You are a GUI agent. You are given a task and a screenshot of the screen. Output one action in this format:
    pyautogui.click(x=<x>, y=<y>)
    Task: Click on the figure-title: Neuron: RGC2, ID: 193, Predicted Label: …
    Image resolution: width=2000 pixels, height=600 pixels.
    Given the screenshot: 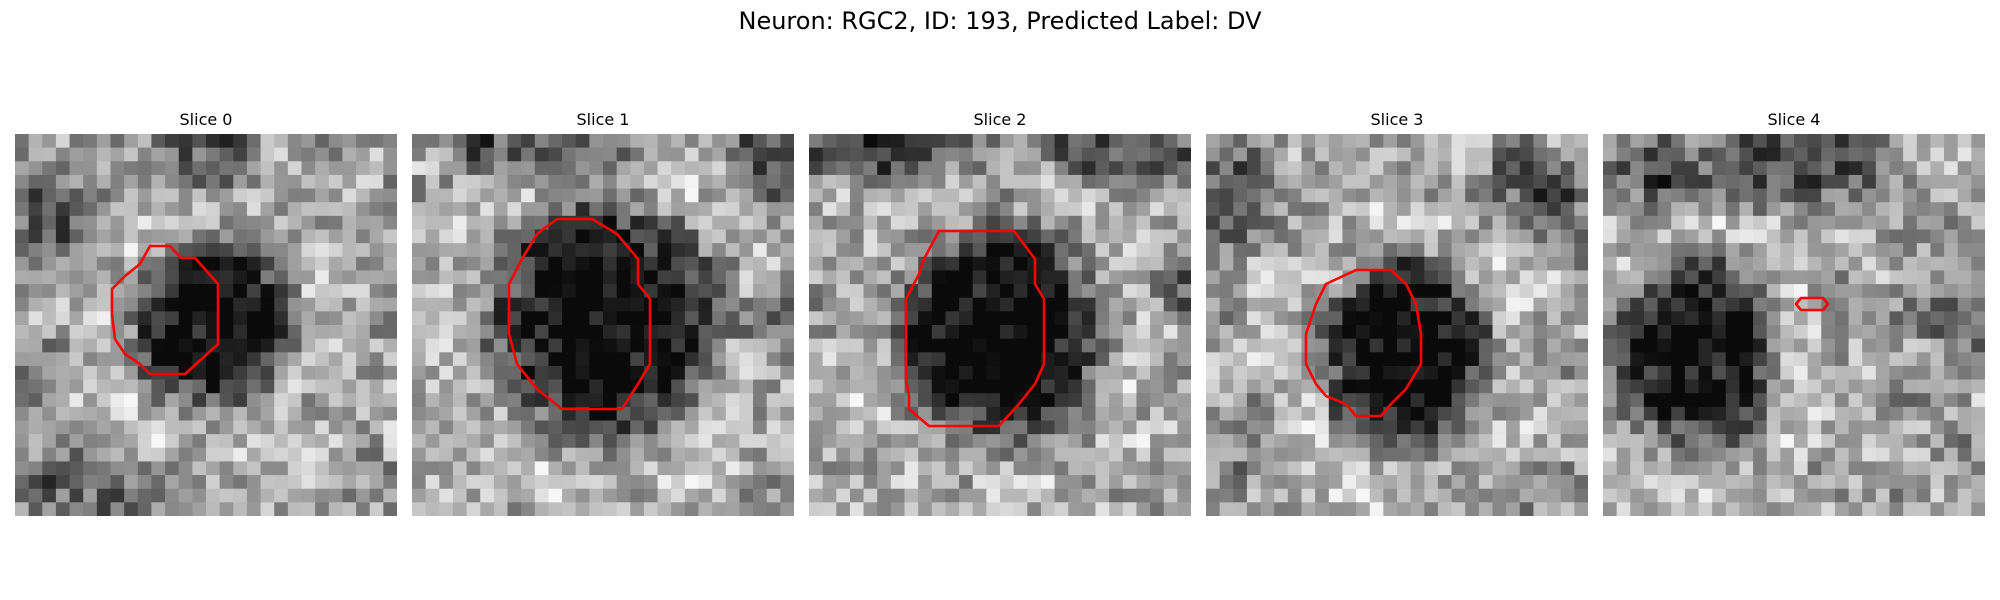 What is the action you would take?
    pyautogui.click(x=1000, y=21)
    